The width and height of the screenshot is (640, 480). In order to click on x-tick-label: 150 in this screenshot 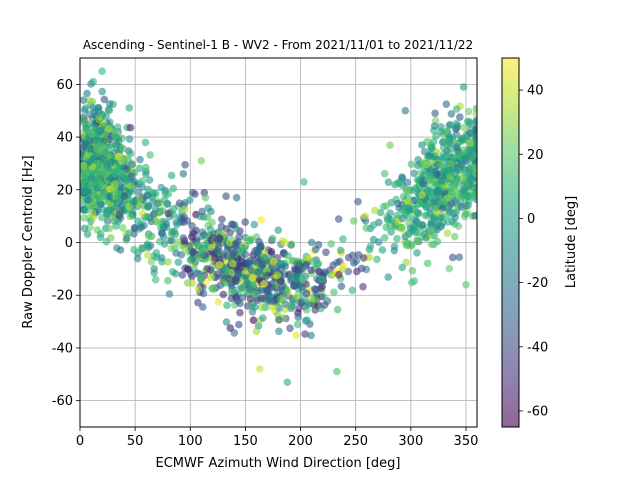, I will do `click(245, 441)`.